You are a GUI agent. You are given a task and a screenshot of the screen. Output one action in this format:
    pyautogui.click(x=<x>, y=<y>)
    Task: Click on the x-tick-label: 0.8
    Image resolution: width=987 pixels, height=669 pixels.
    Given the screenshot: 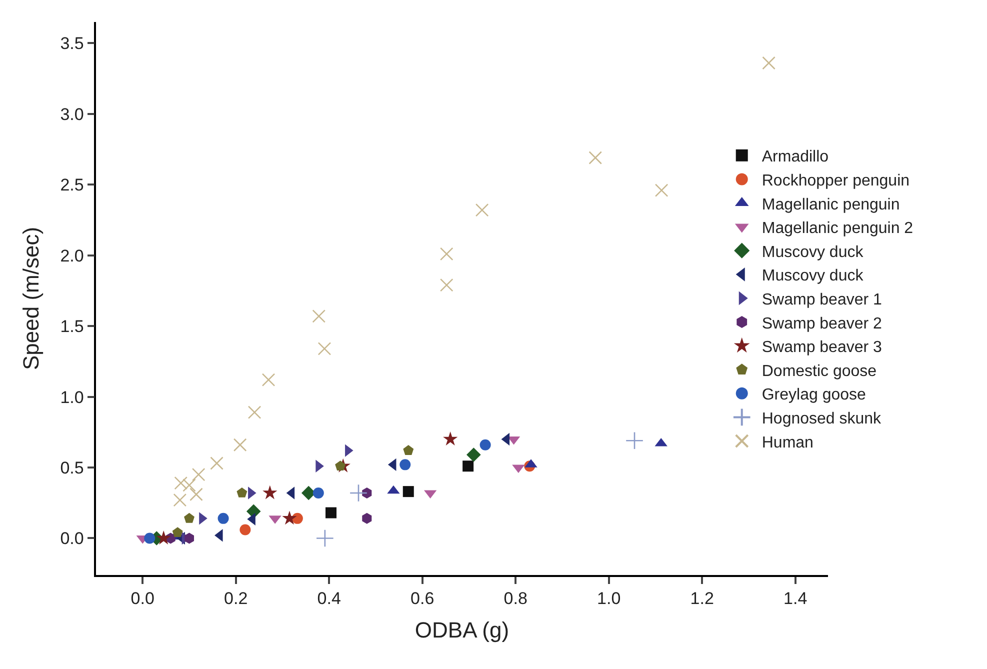 What is the action you would take?
    pyautogui.click(x=516, y=598)
    